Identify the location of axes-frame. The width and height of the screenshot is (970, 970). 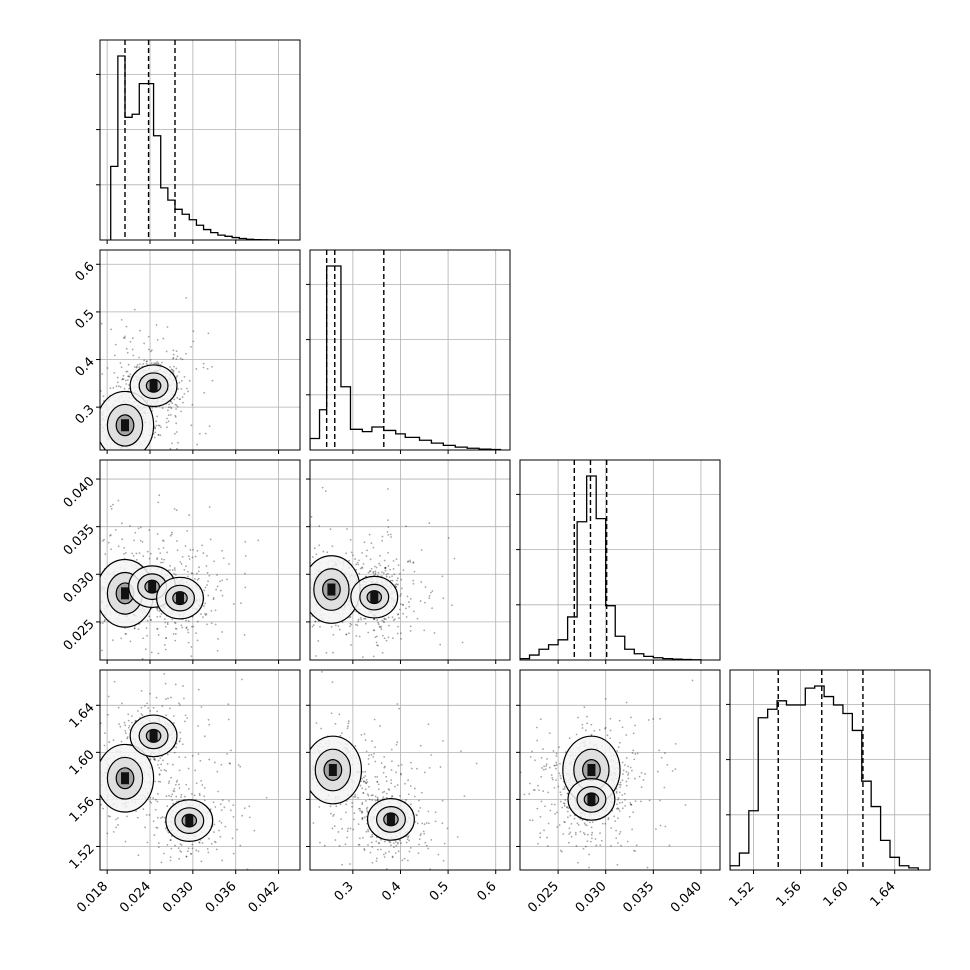
(200, 770).